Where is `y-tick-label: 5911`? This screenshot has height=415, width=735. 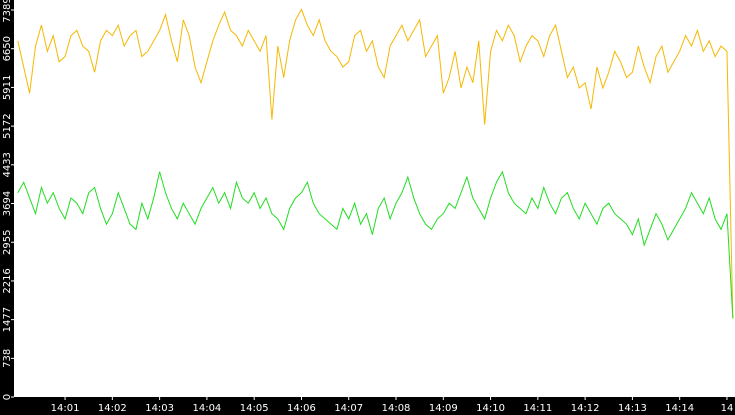 y-tick-label: 5911 is located at coordinates (7, 87).